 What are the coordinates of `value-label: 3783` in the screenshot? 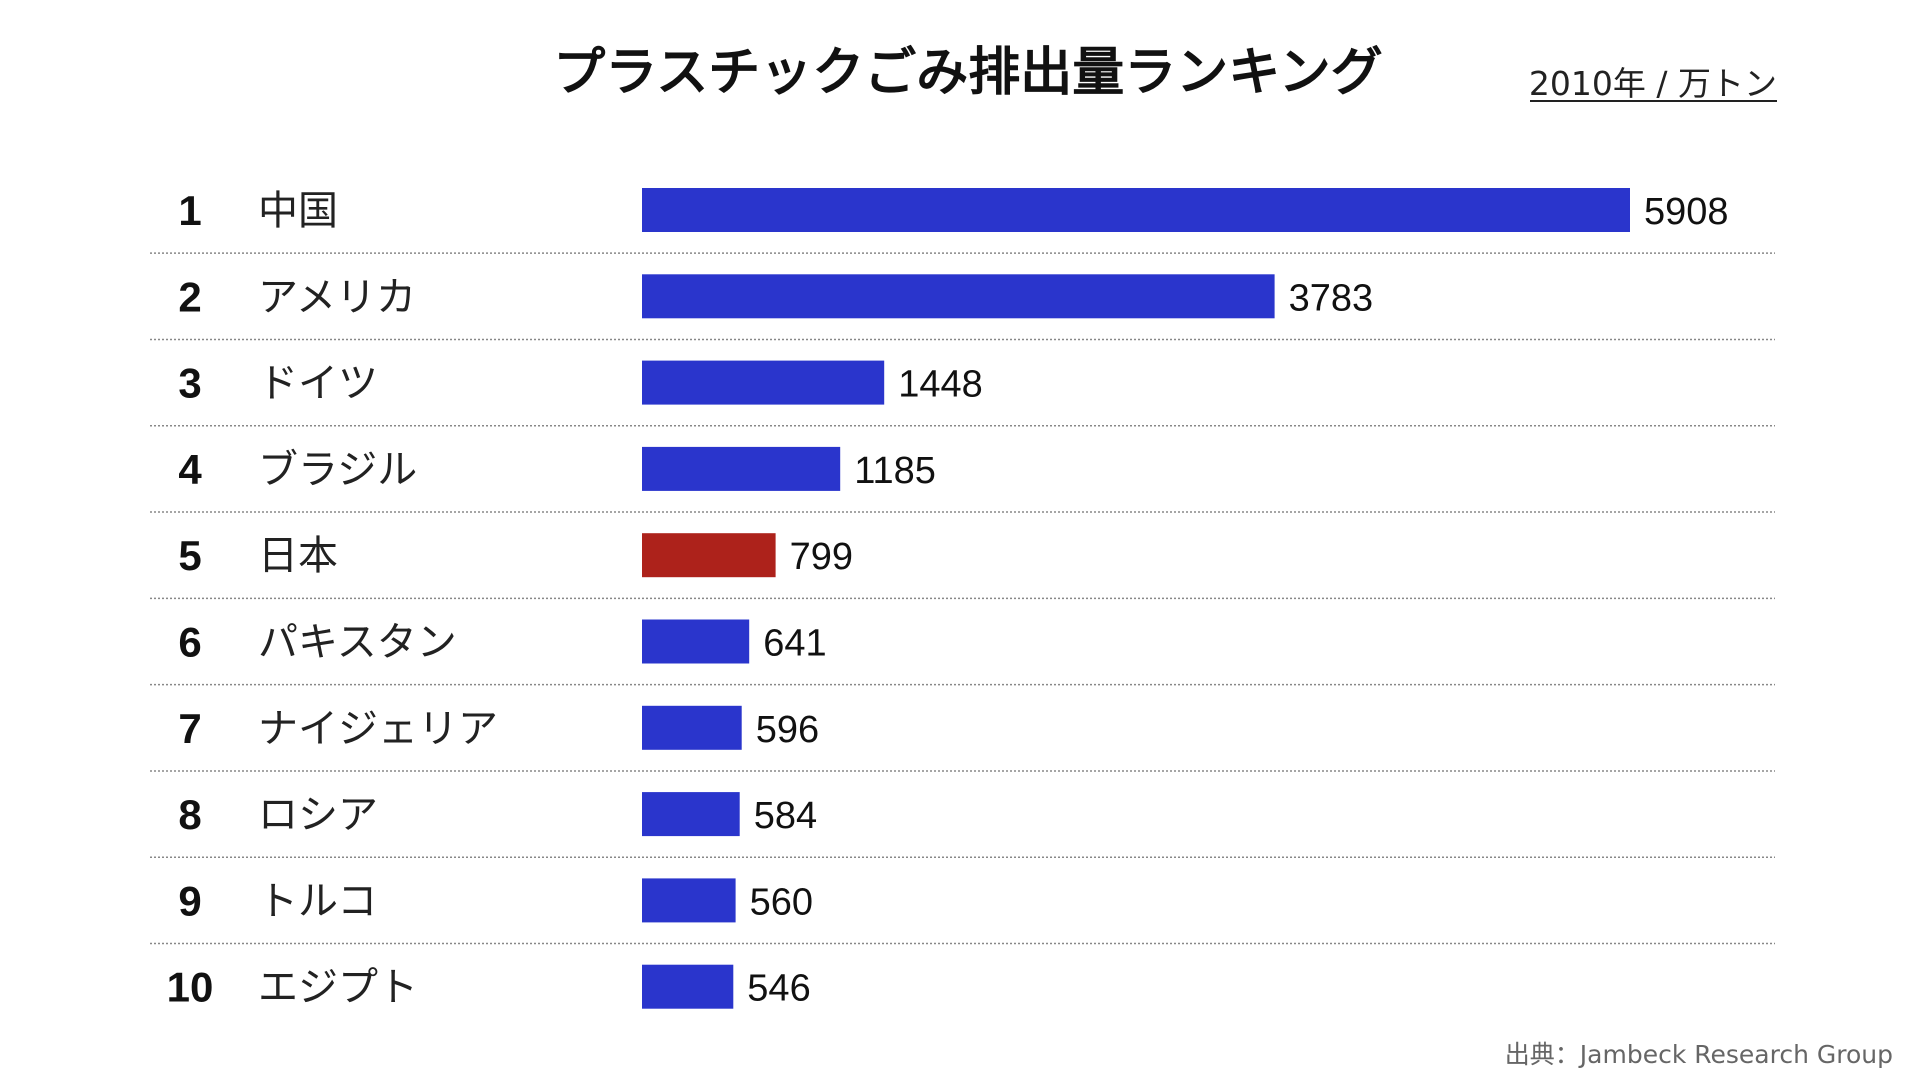 It's located at (1331, 298).